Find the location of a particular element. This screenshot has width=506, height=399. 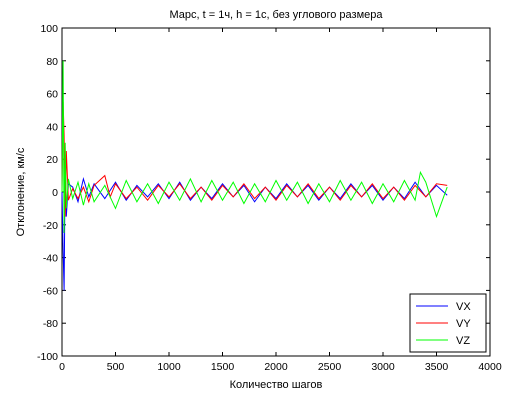

y-axis-label: Отклонение, км/с is located at coordinates (21, 191).